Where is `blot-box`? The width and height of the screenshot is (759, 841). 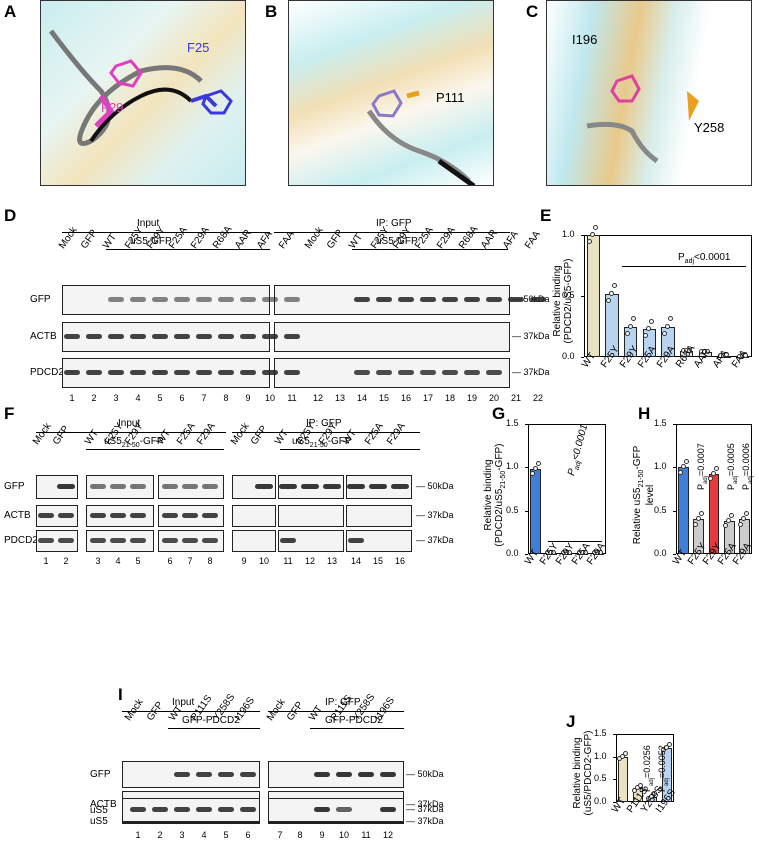
blot-box is located at coordinates (392, 337).